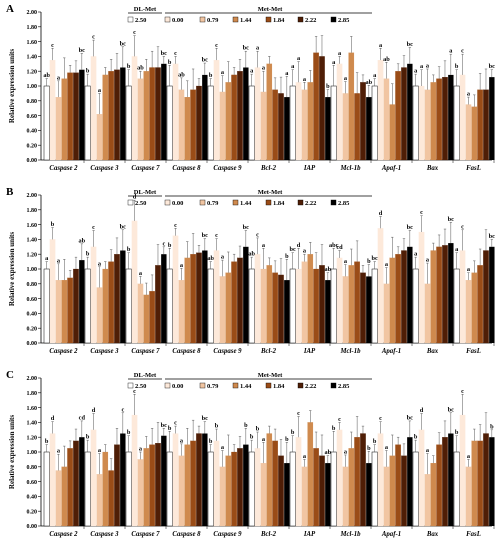 The height and width of the screenshot is (550, 498). Describe the element at coordinates (32, 102) in the screenshot. I see `y-tick-label: 0.80` at that location.